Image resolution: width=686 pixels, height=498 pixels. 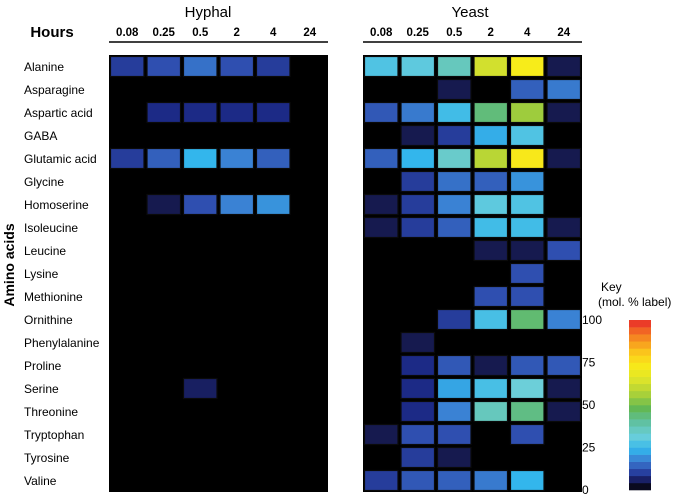 What do you see at coordinates (56, 205) in the screenshot?
I see `row-label: Homoserine` at bounding box center [56, 205].